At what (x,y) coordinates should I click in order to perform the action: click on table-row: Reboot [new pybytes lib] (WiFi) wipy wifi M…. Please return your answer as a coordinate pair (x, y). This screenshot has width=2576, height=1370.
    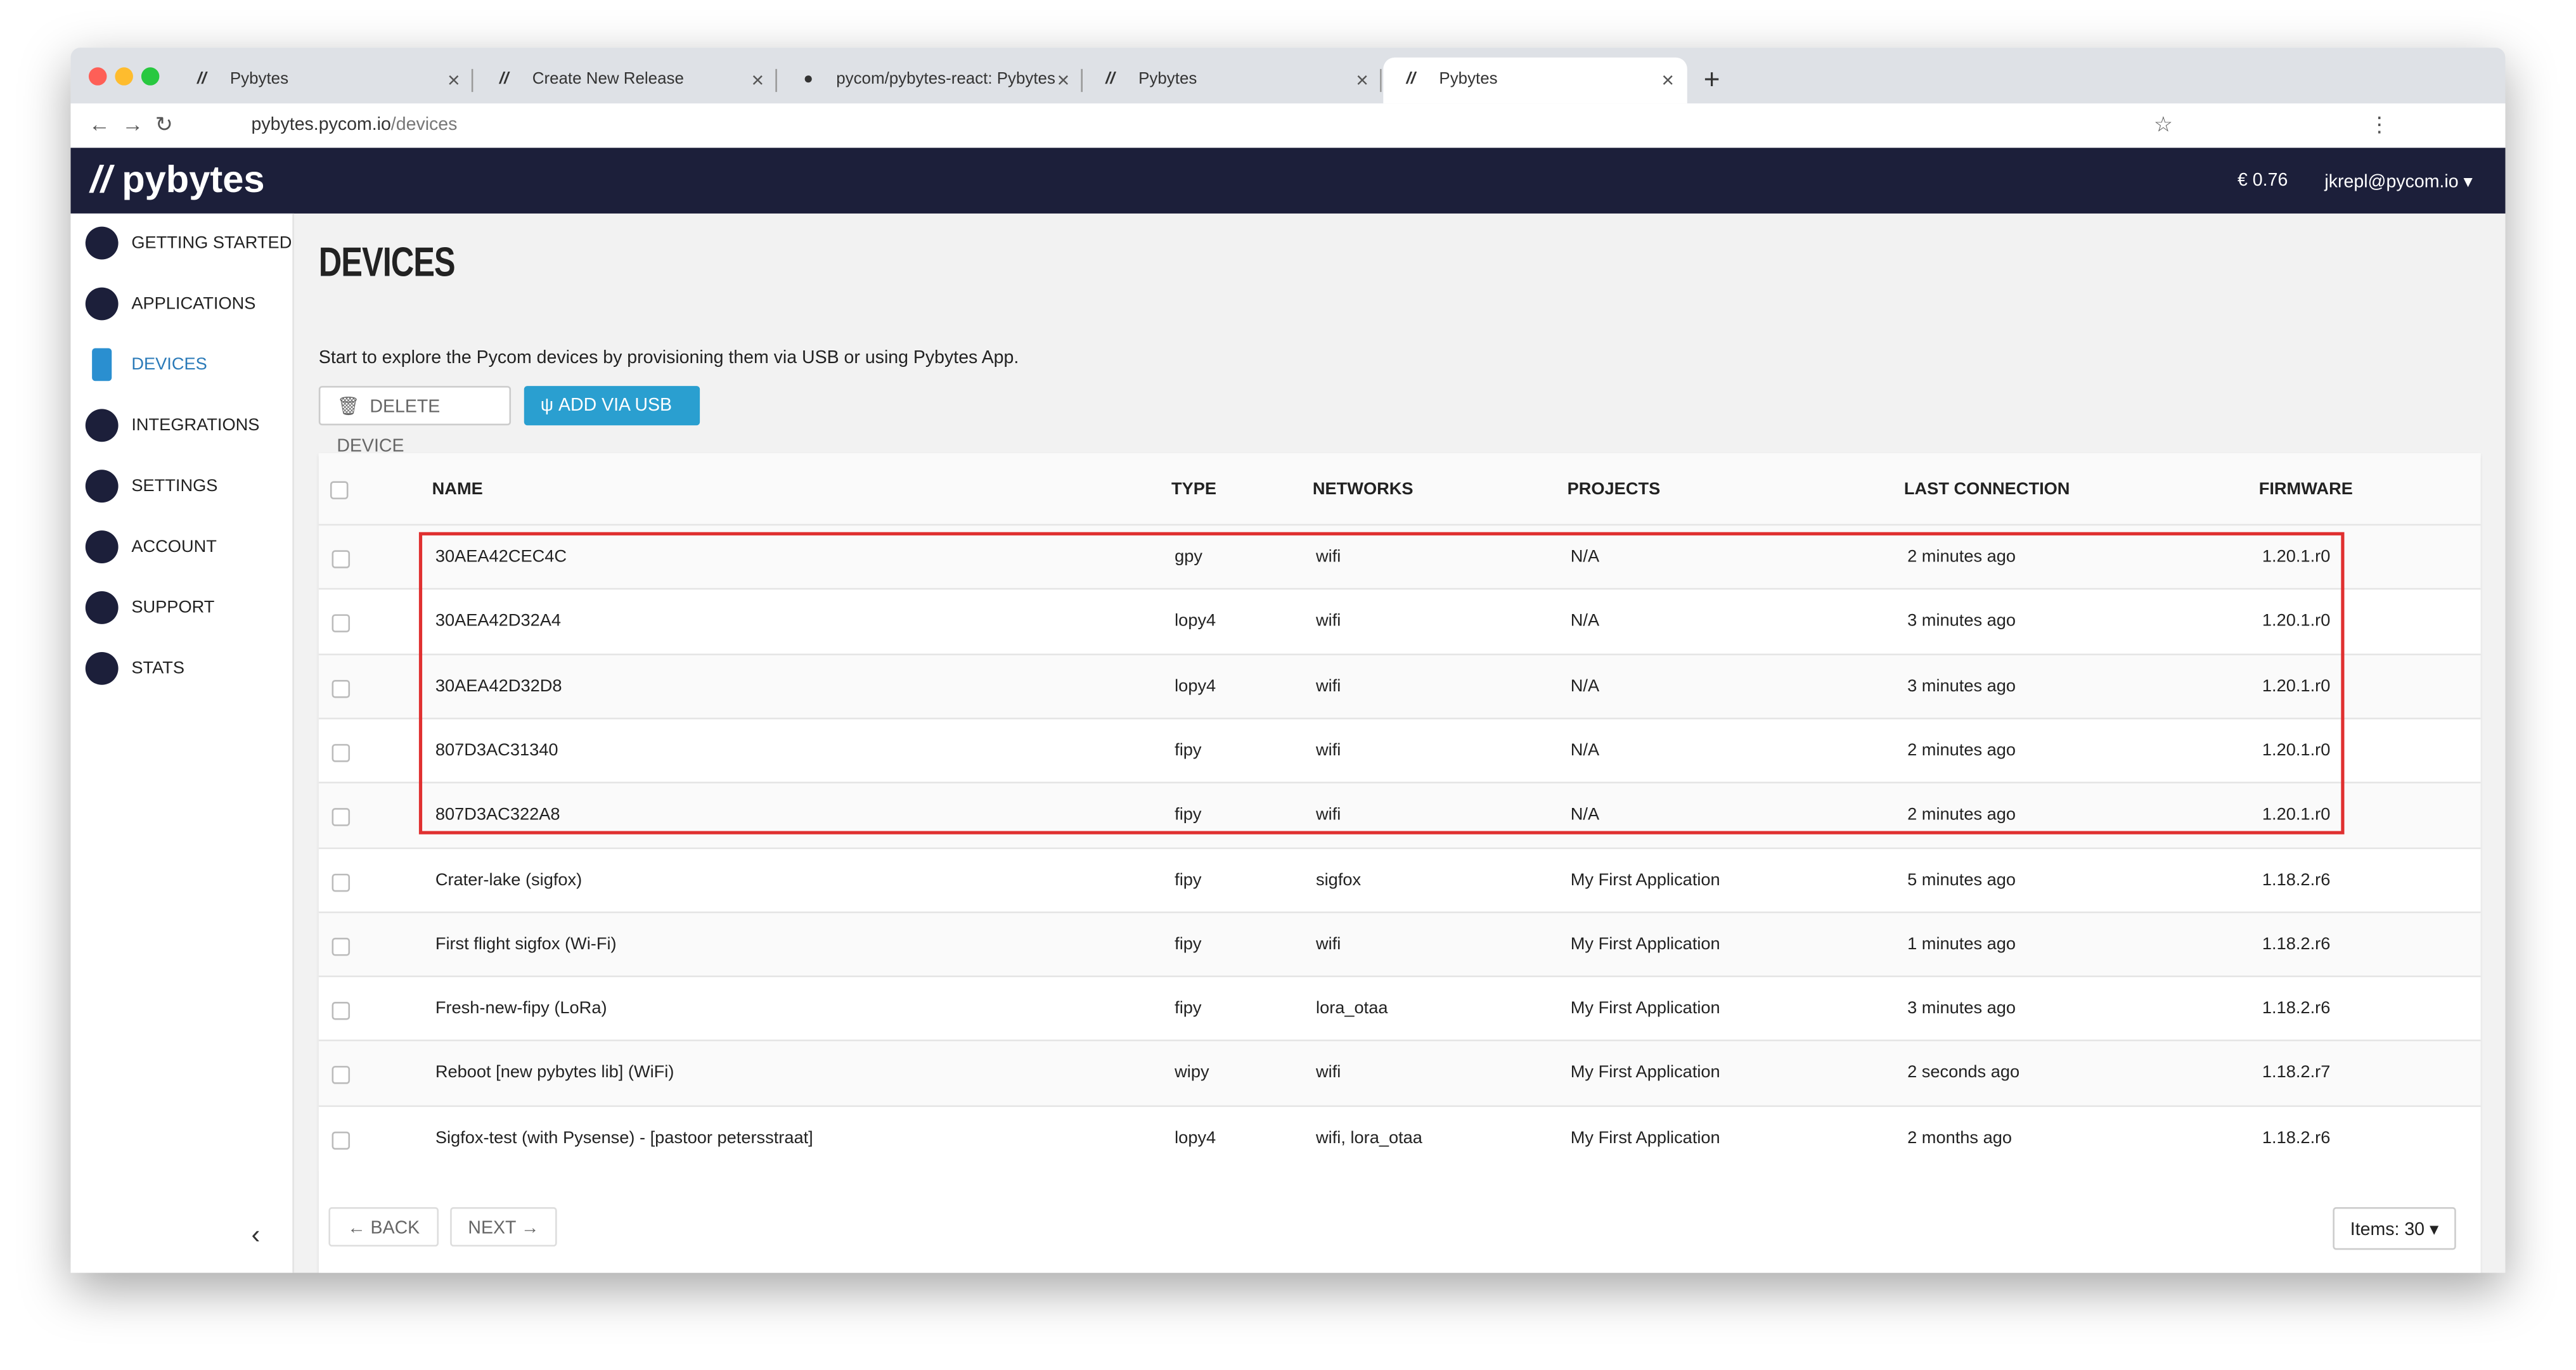
    Looking at the image, I should click on (1399, 1073).